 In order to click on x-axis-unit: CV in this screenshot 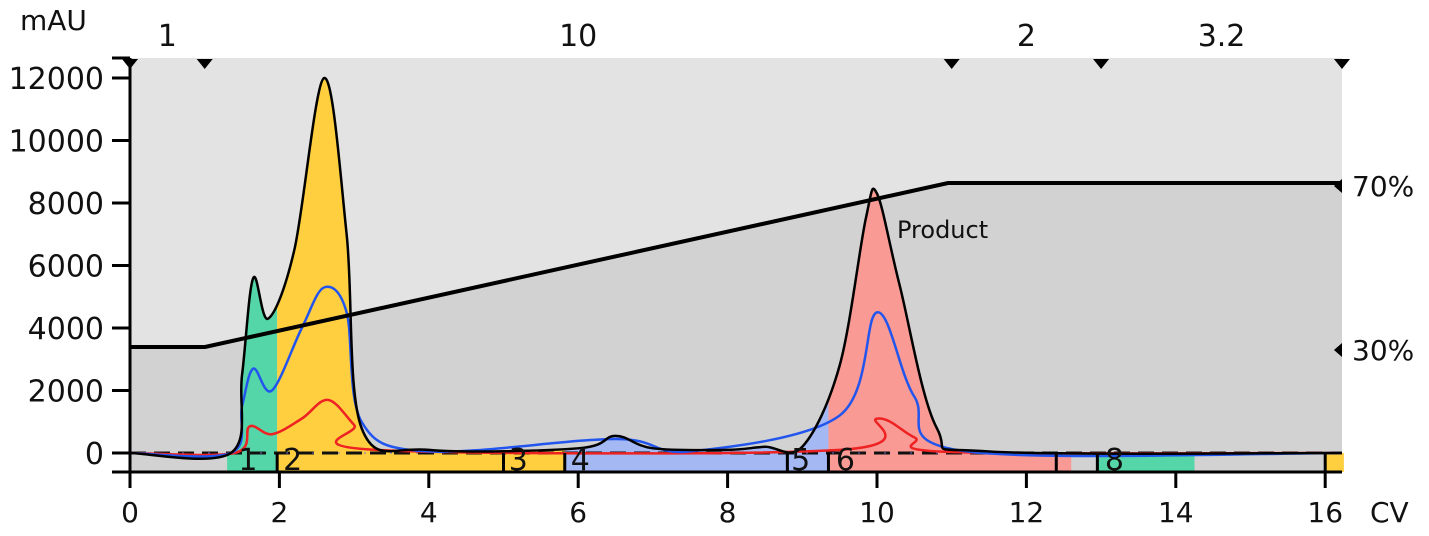, I will do `click(1389, 512)`.